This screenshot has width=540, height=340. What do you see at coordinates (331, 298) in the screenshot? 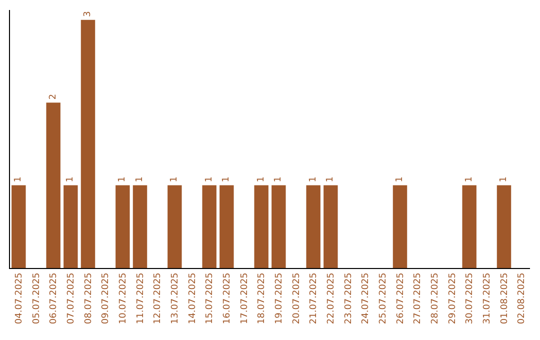
I see `x-tick-label: 22.07.2025` at bounding box center [331, 298].